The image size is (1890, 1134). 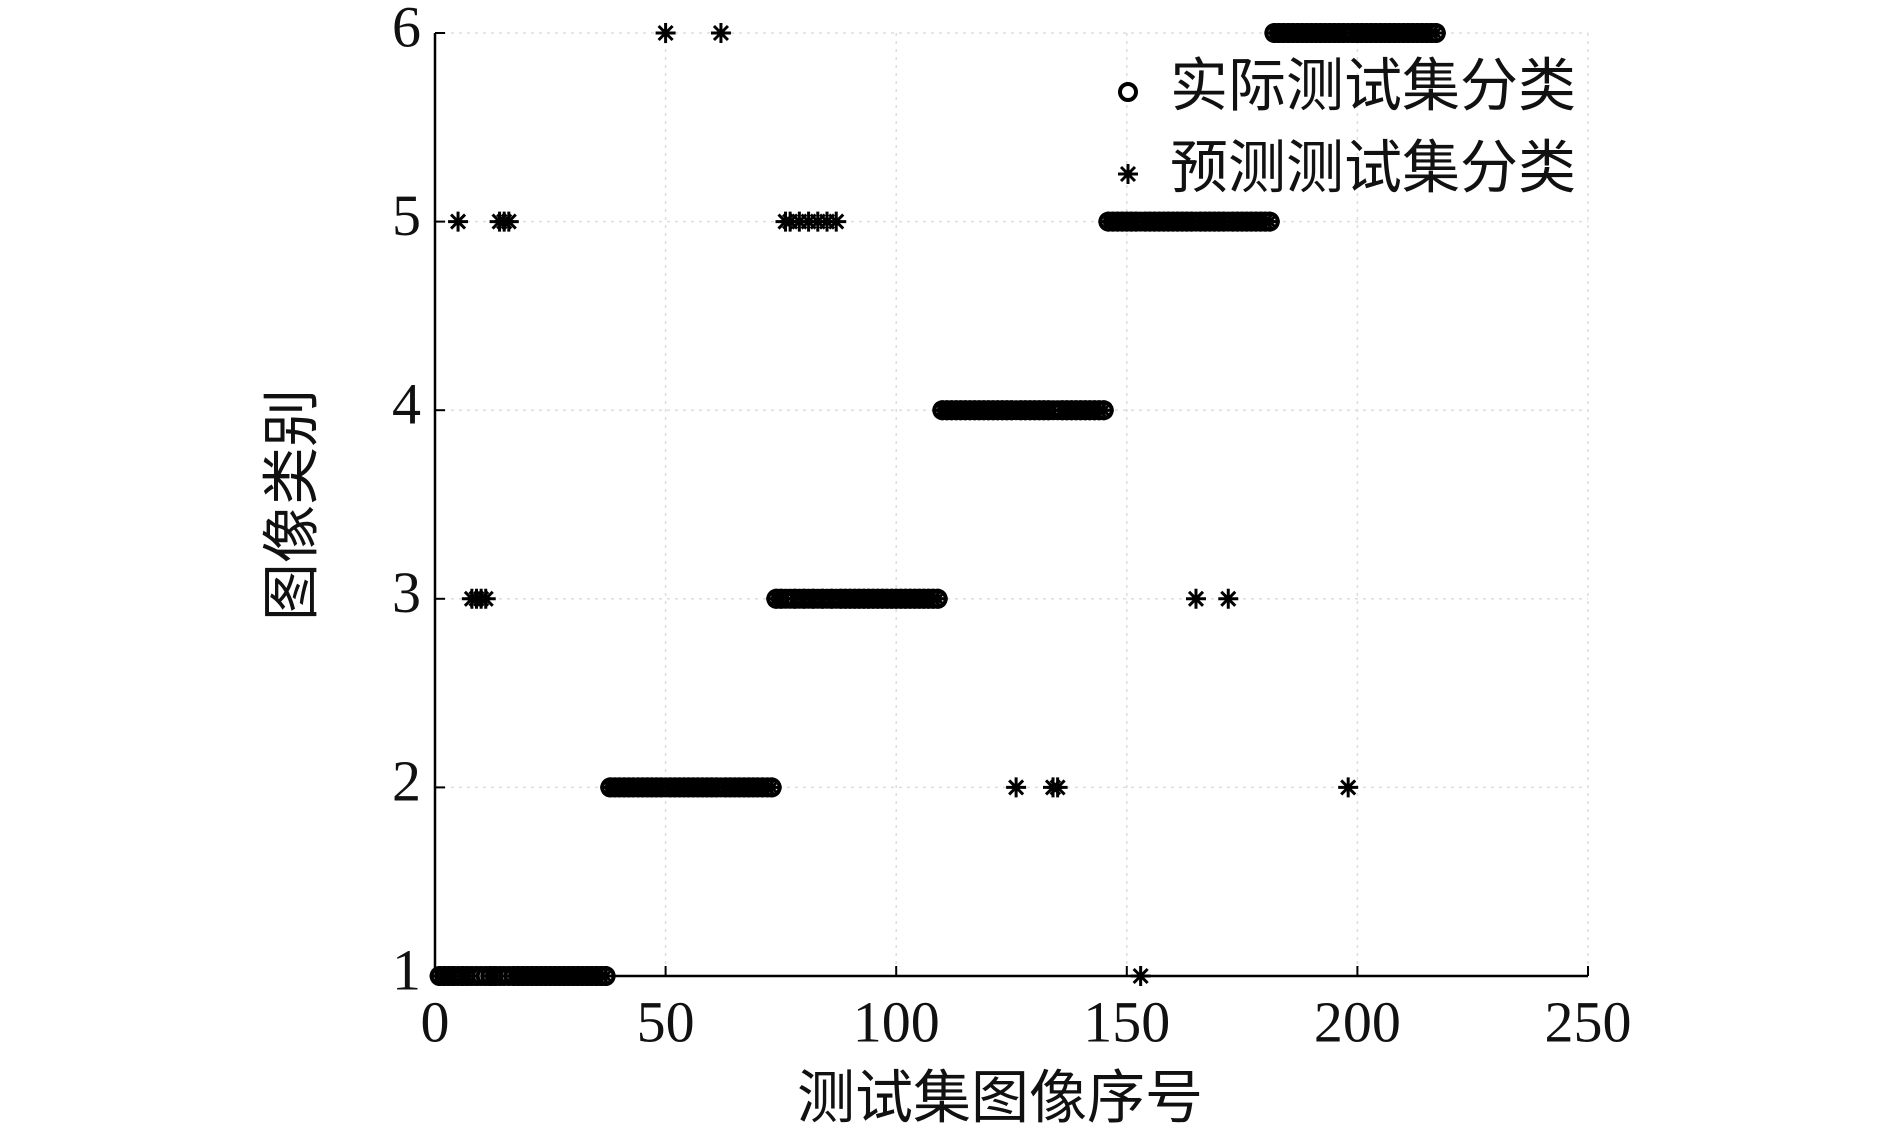 I want to click on x-axis-label: 测试集图像序号, so click(x=1000, y=1097).